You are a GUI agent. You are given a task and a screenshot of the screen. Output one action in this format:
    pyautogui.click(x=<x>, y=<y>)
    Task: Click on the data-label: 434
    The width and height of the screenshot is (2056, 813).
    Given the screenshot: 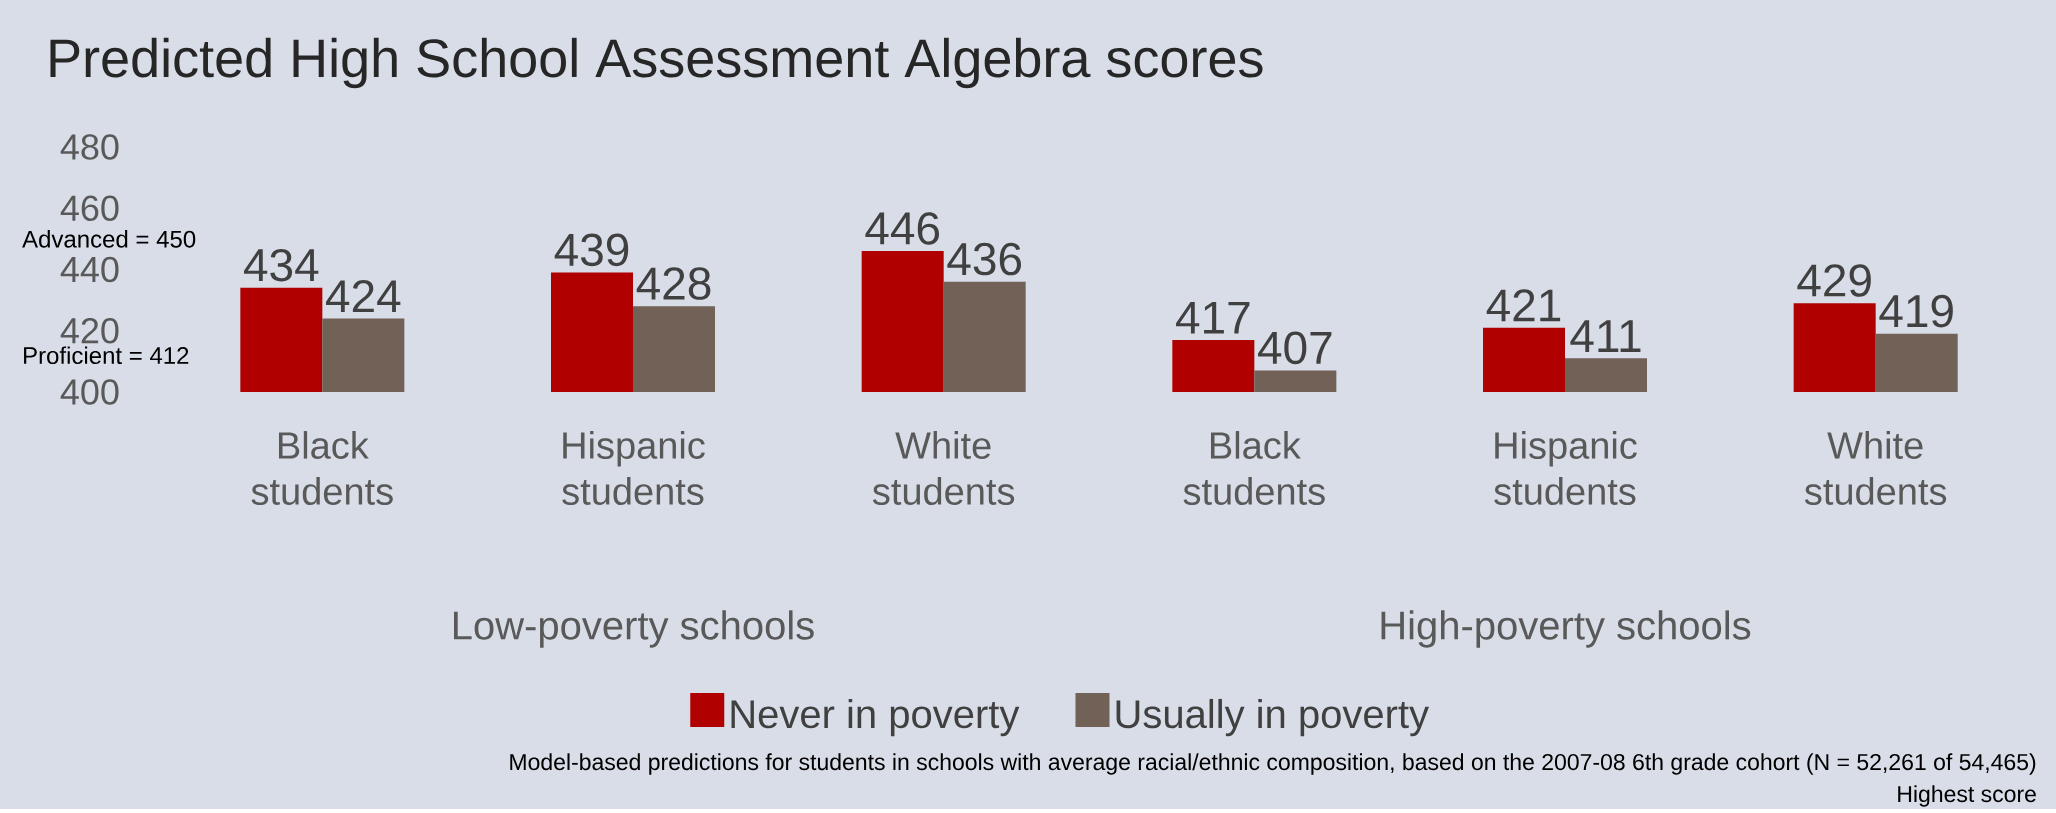 What is the action you would take?
    pyautogui.click(x=281, y=265)
    